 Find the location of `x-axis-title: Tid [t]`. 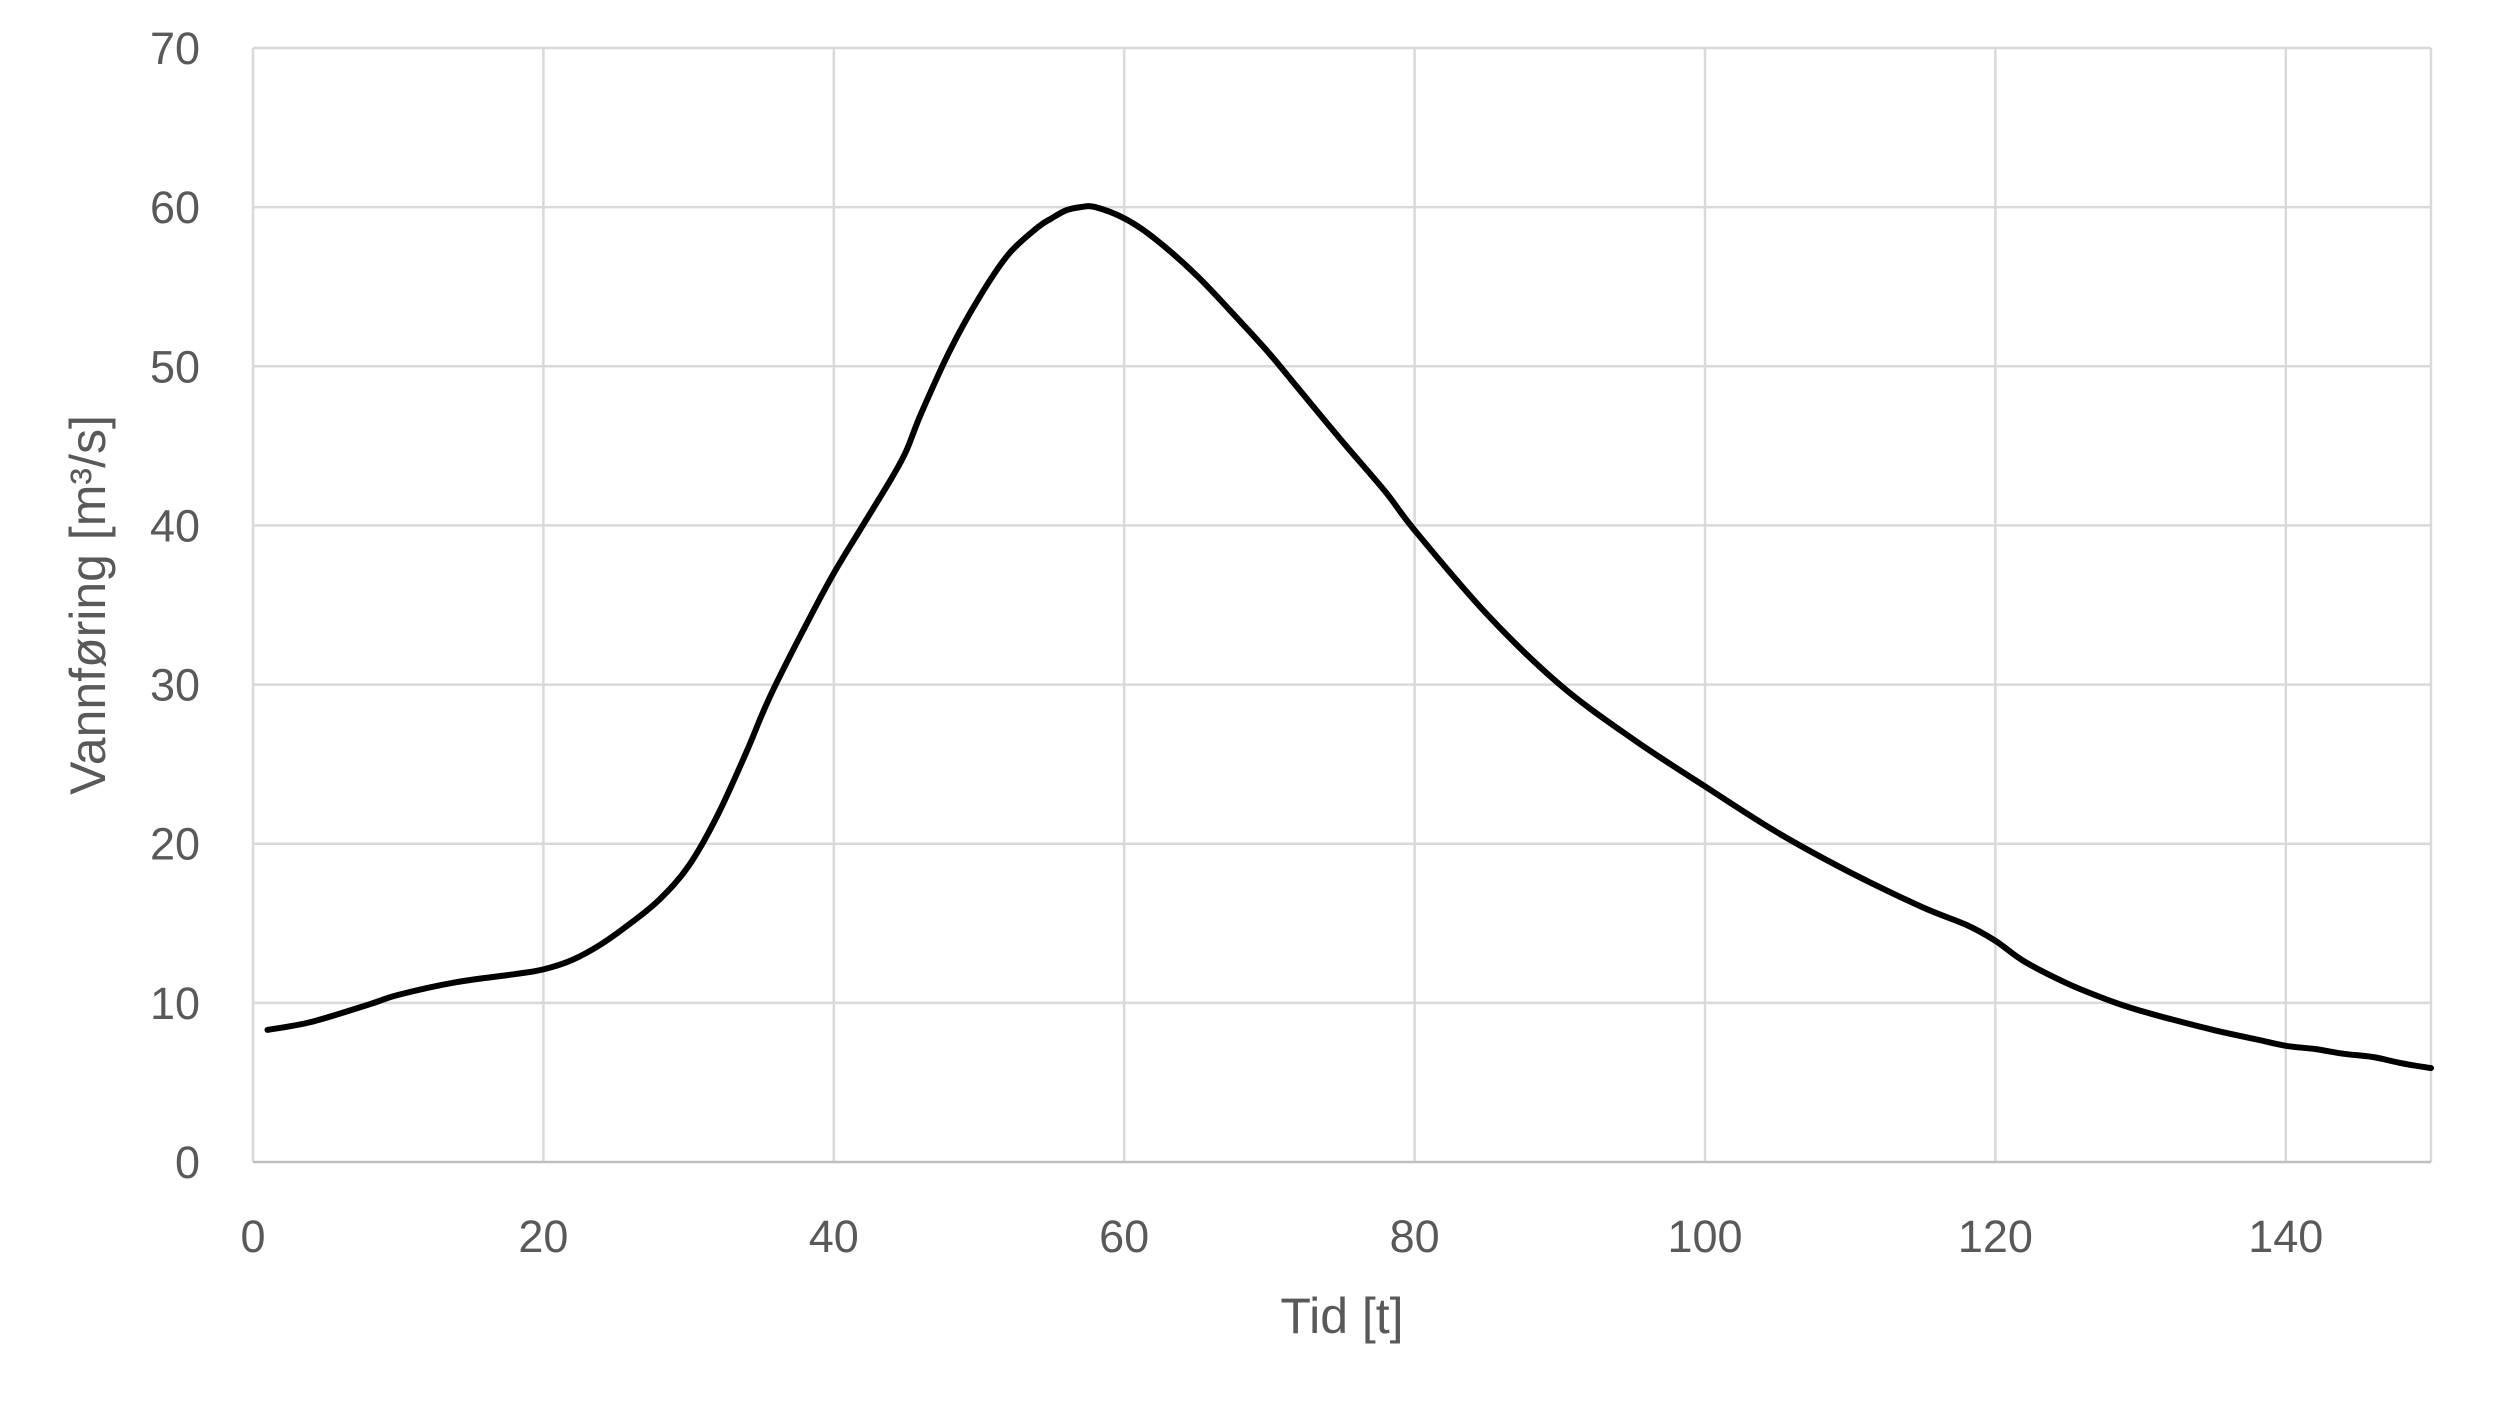

x-axis-title: Tid [t] is located at coordinates (1341, 1316).